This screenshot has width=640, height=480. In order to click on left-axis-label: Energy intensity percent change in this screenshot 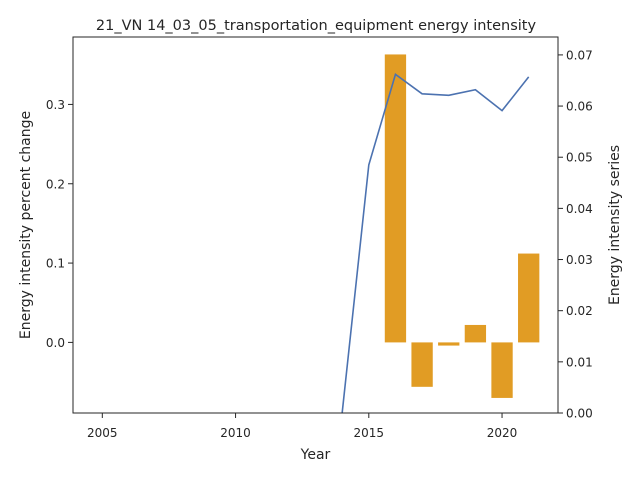, I will do `click(26, 225)`.